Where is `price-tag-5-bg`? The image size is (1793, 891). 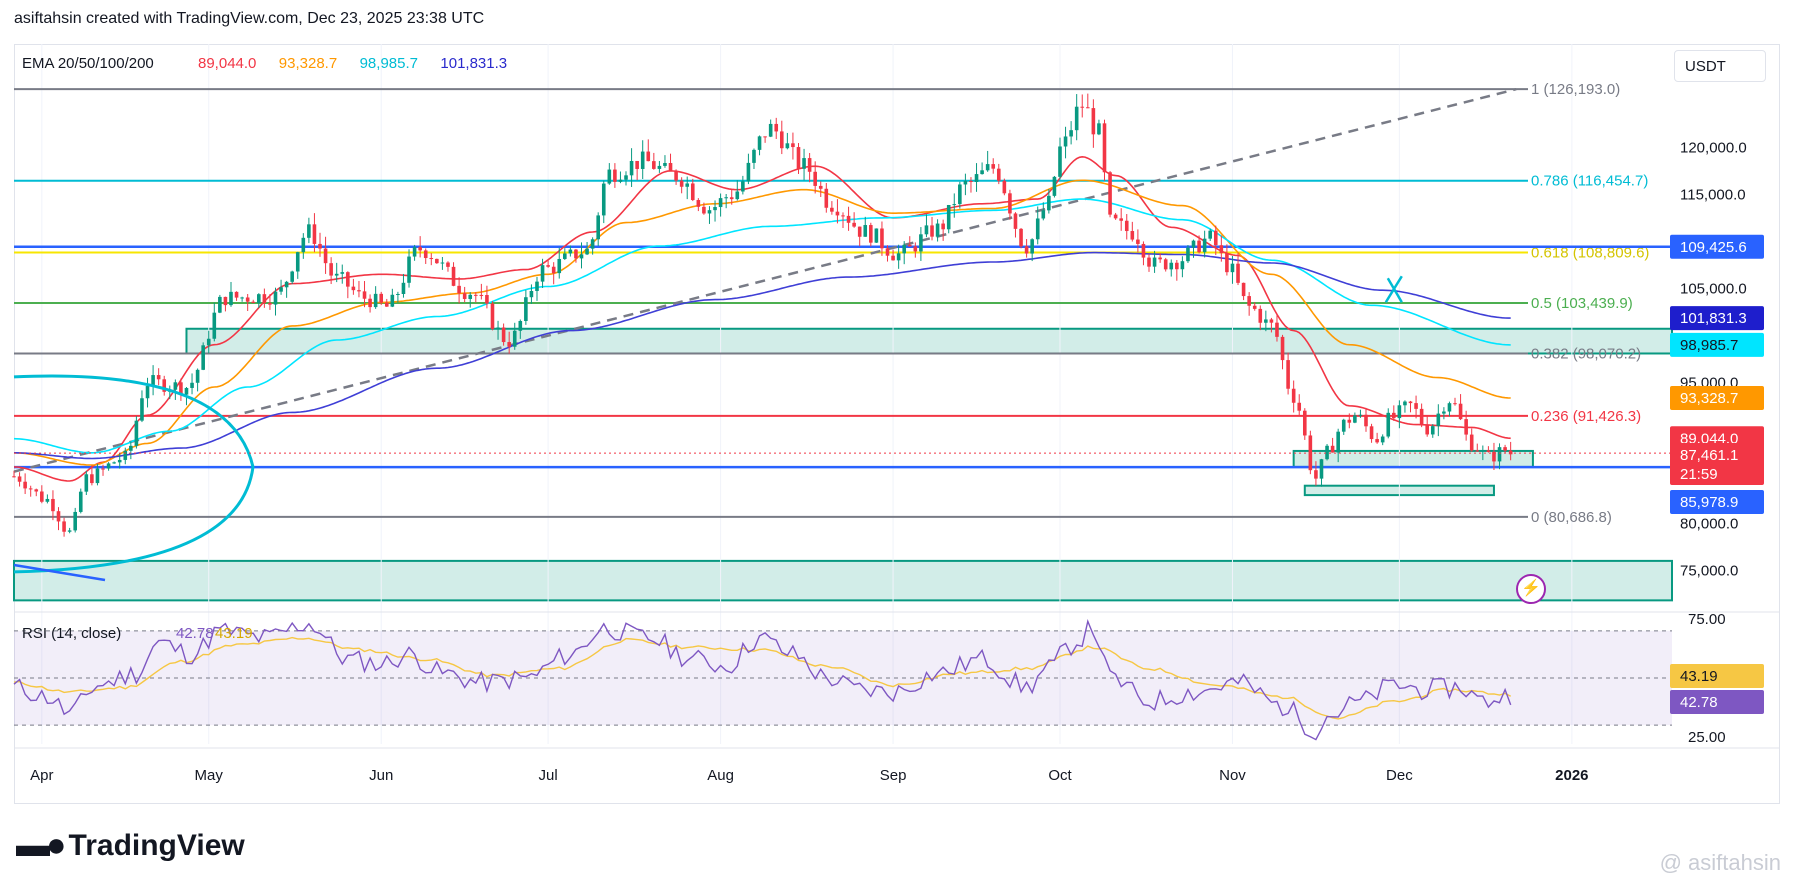
price-tag-5-bg is located at coordinates (1717, 464).